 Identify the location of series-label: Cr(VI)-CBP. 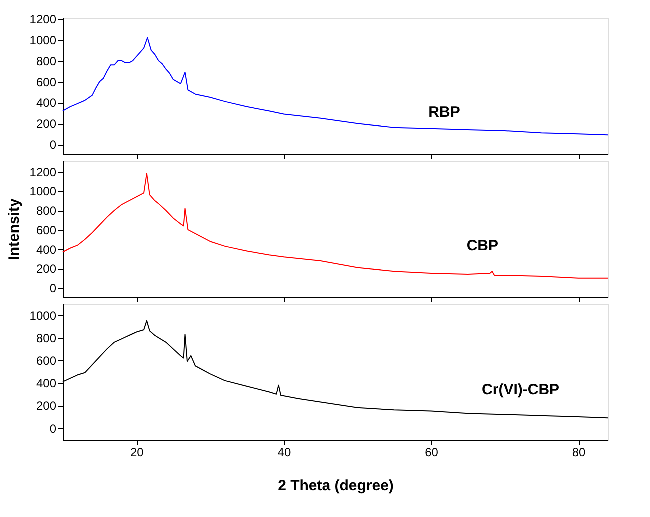
(521, 390).